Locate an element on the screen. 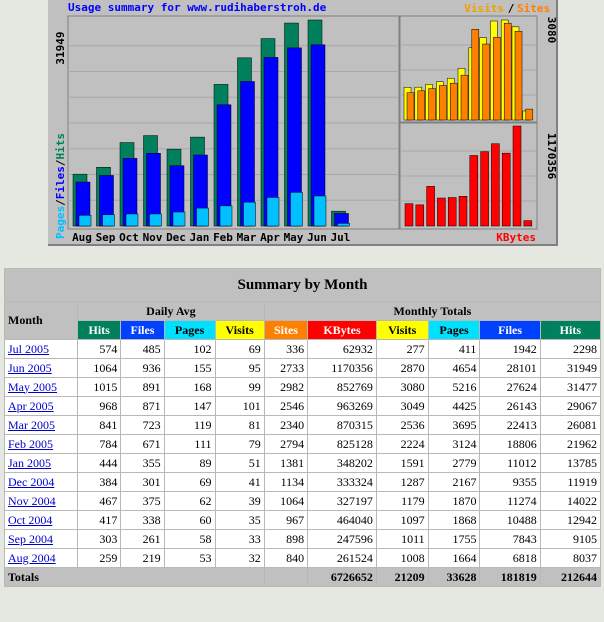 The height and width of the screenshot is (622, 604). table-cell: 3124 is located at coordinates (454, 444).